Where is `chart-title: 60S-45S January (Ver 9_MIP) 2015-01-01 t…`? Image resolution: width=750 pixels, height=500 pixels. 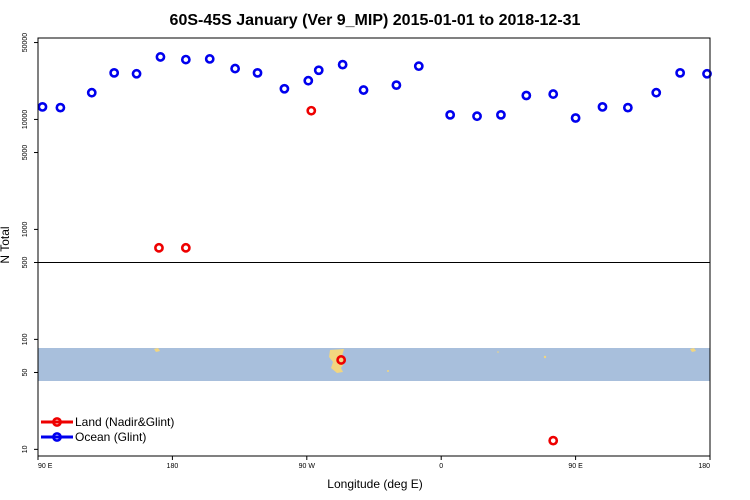 chart-title: 60S-45S January (Ver 9_MIP) 2015-01-01 t… is located at coordinates (375, 20).